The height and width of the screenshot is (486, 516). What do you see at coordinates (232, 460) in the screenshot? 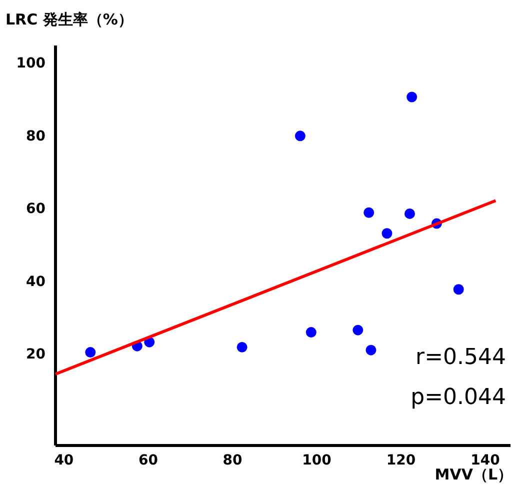
I see `x-tick-label: 80` at bounding box center [232, 460].